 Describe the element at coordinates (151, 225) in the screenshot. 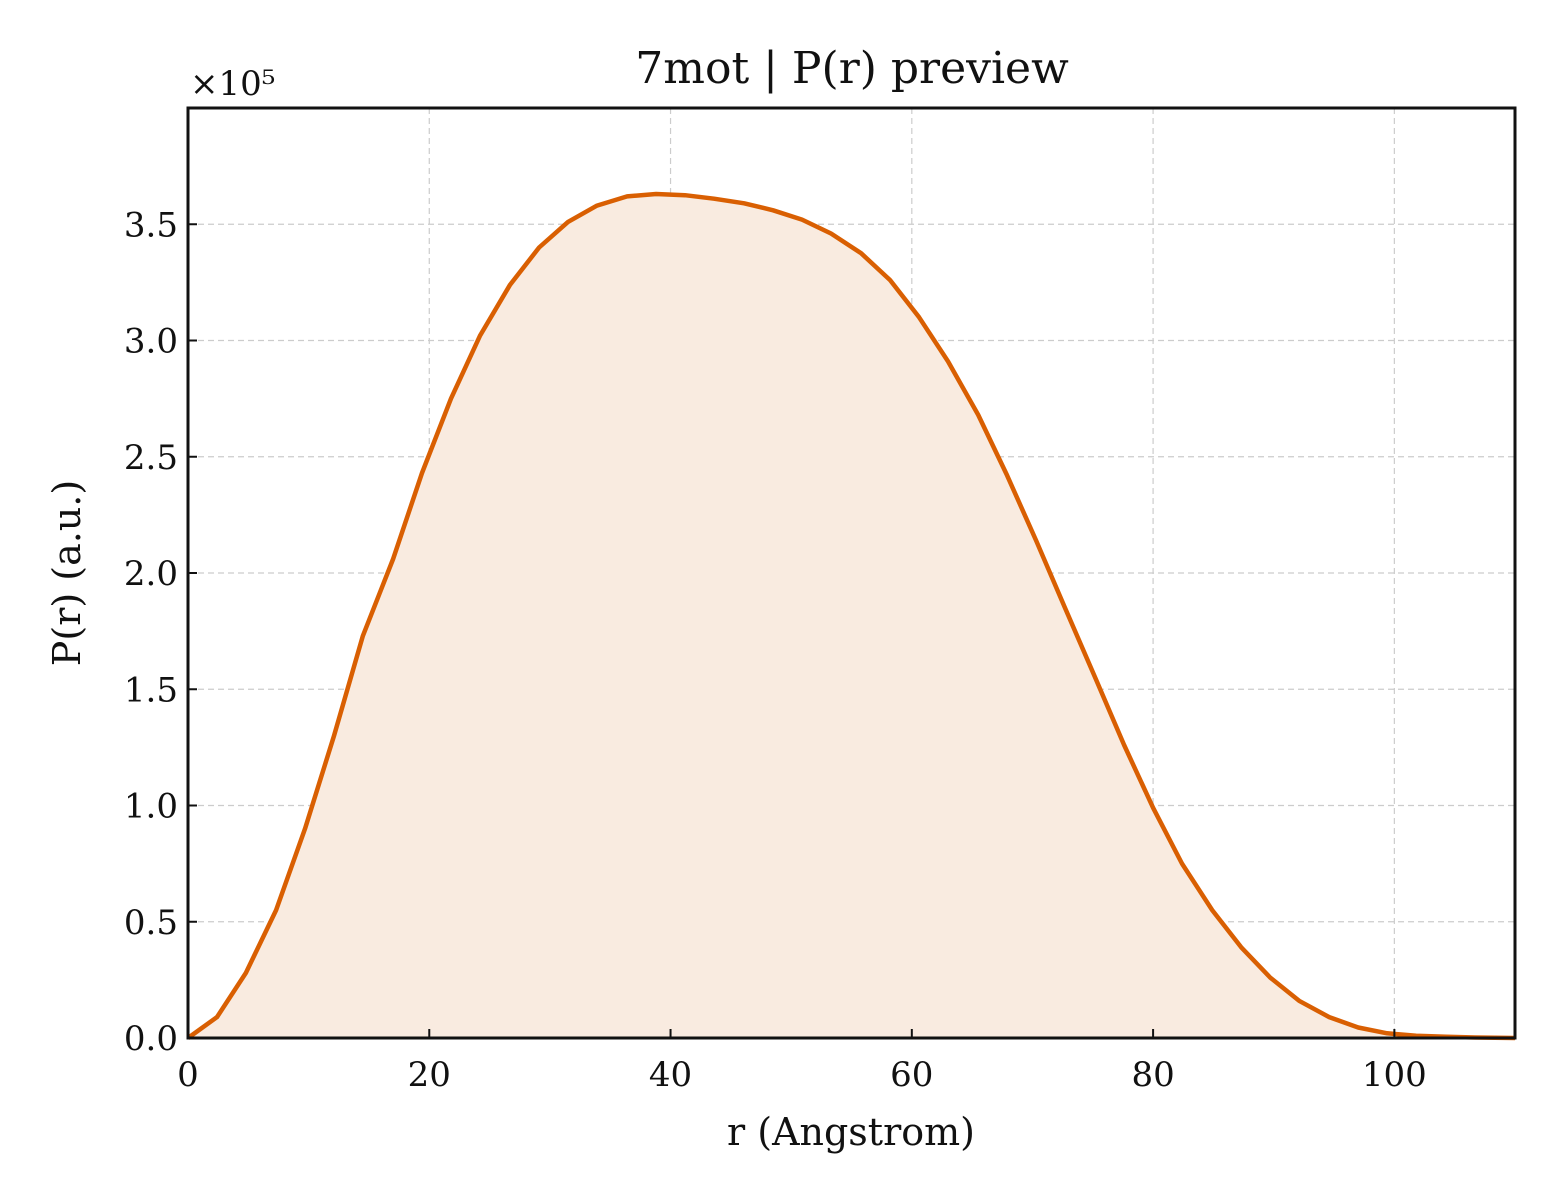

I see `y-tick-label: 3.5` at that location.